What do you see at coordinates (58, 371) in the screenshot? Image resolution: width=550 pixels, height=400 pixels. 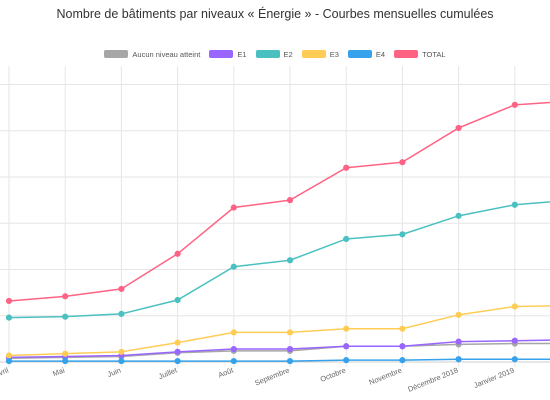 I see `x-tick-label: Mai` at bounding box center [58, 371].